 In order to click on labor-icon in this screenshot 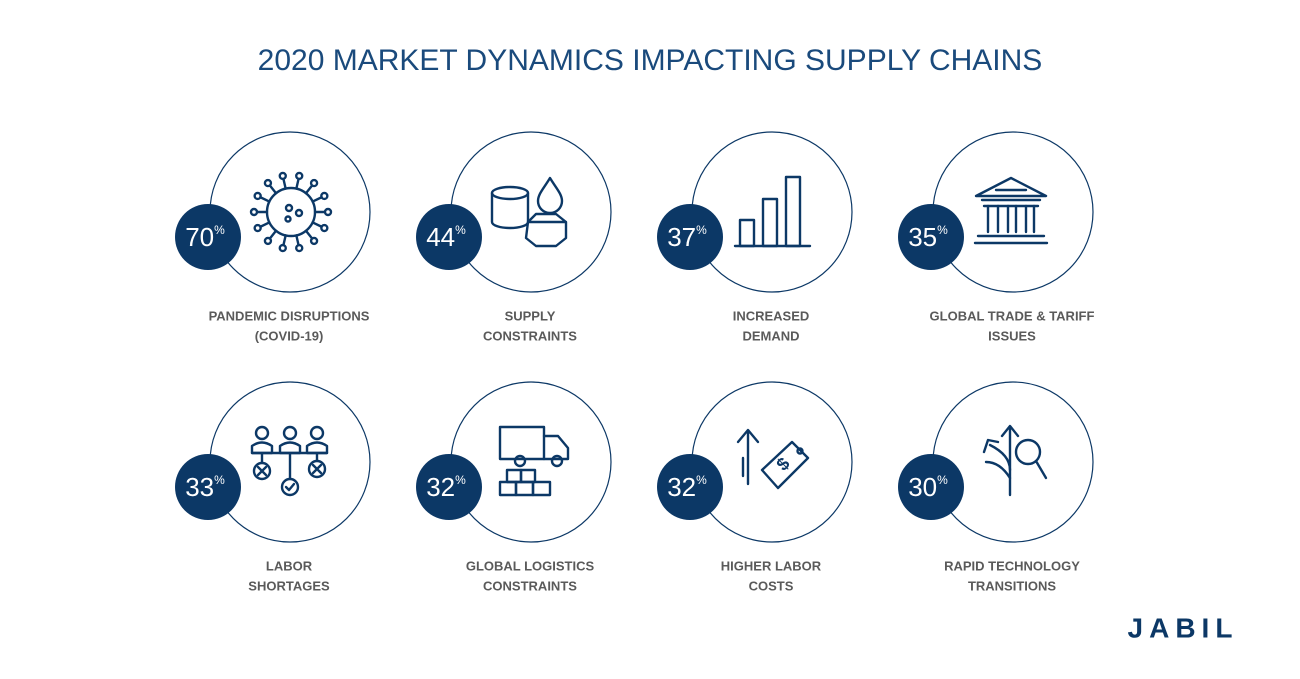, I will do `click(289, 461)`.